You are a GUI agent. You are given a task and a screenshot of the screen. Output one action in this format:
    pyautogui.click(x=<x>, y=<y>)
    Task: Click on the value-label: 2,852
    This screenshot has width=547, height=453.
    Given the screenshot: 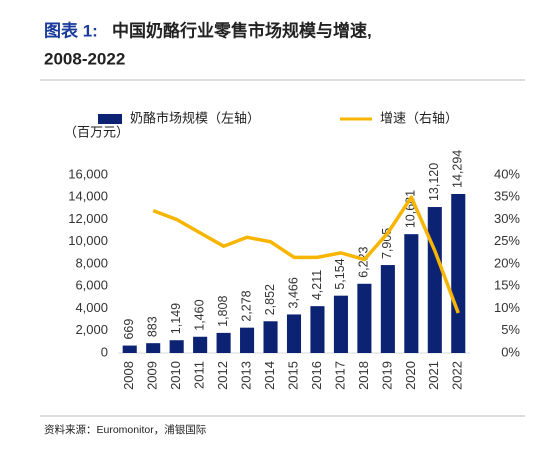 What is the action you would take?
    pyautogui.click(x=270, y=299)
    